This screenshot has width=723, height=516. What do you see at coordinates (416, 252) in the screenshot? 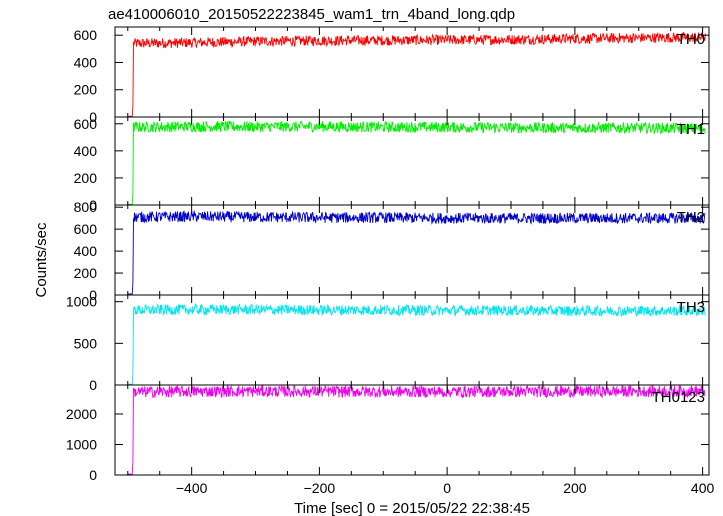
I see `series-line-th2` at bounding box center [416, 252].